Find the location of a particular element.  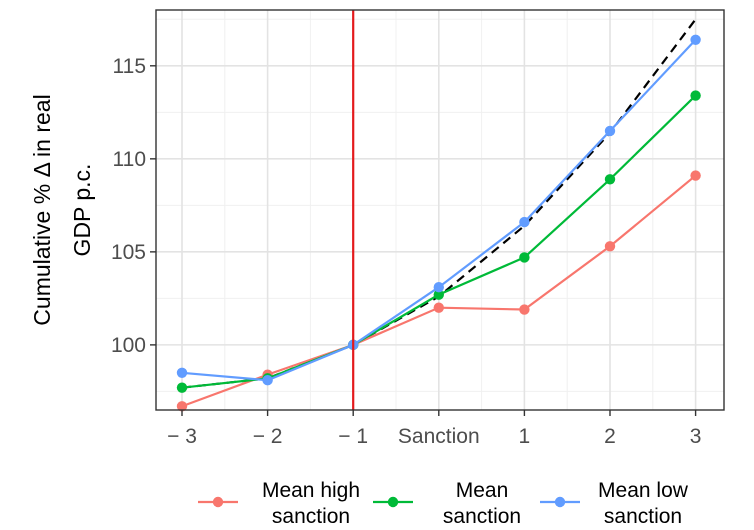

x-tick-label: 3 is located at coordinates (696, 436).